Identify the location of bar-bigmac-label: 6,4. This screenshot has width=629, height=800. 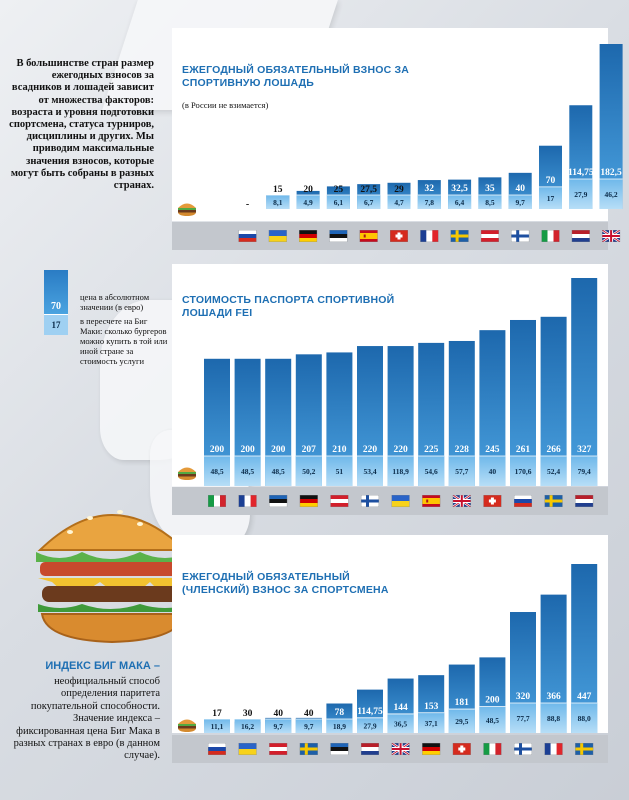
(460, 202).